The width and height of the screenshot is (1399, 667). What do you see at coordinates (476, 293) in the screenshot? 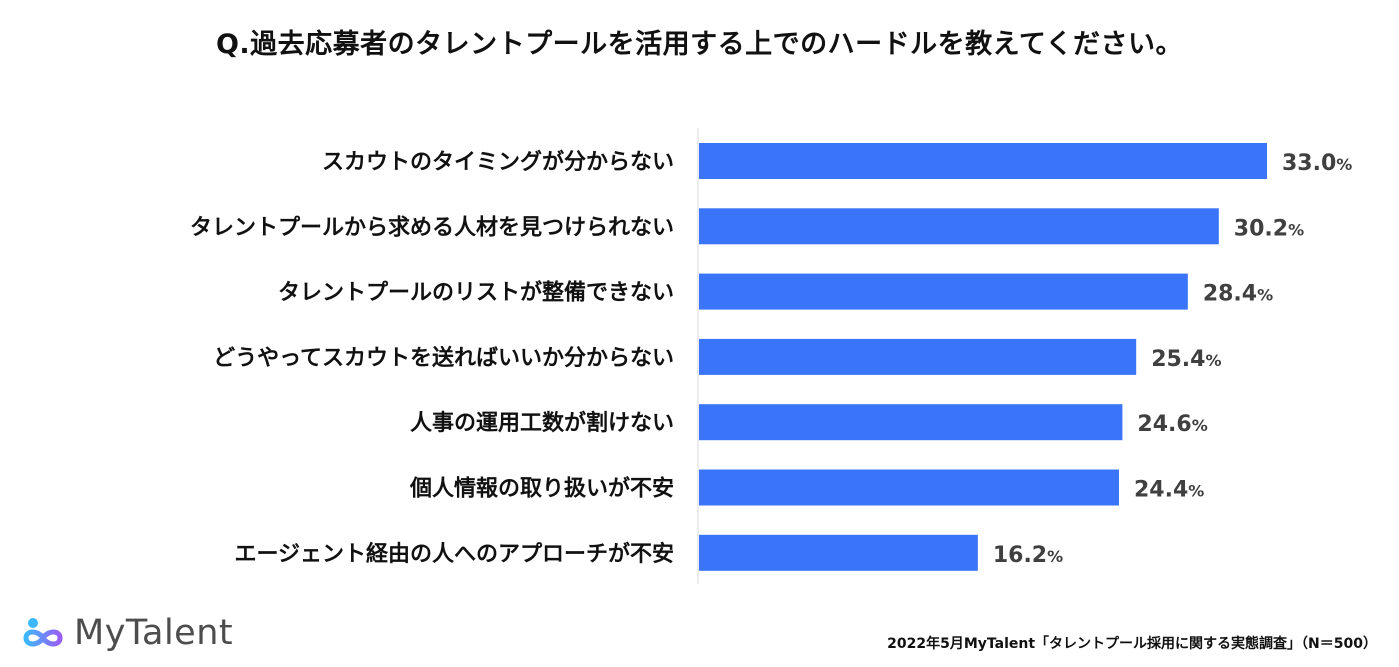
I see `category-label: タレントプールのリストが整備できない` at bounding box center [476, 293].